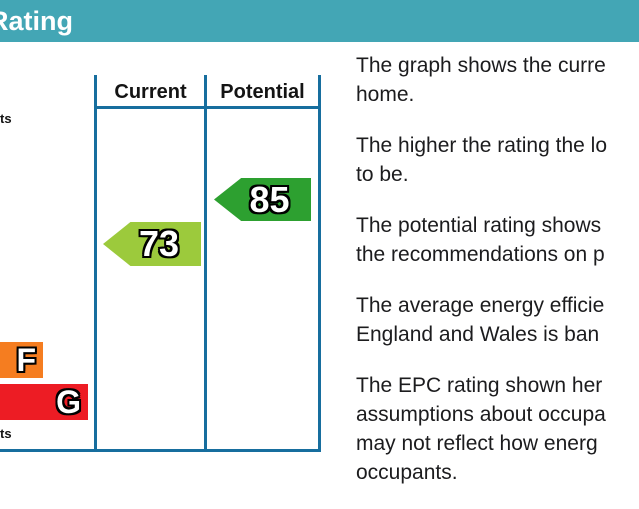 The height and width of the screenshot is (509, 639). What do you see at coordinates (160, 450) in the screenshot?
I see `table-border-bottom` at bounding box center [160, 450].